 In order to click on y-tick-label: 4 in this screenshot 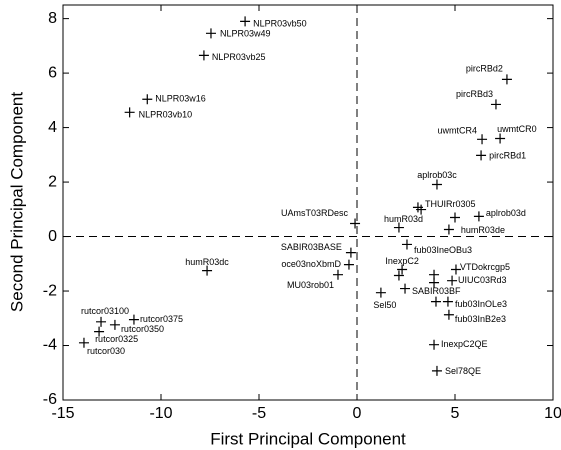, I will do `click(52, 127)`.